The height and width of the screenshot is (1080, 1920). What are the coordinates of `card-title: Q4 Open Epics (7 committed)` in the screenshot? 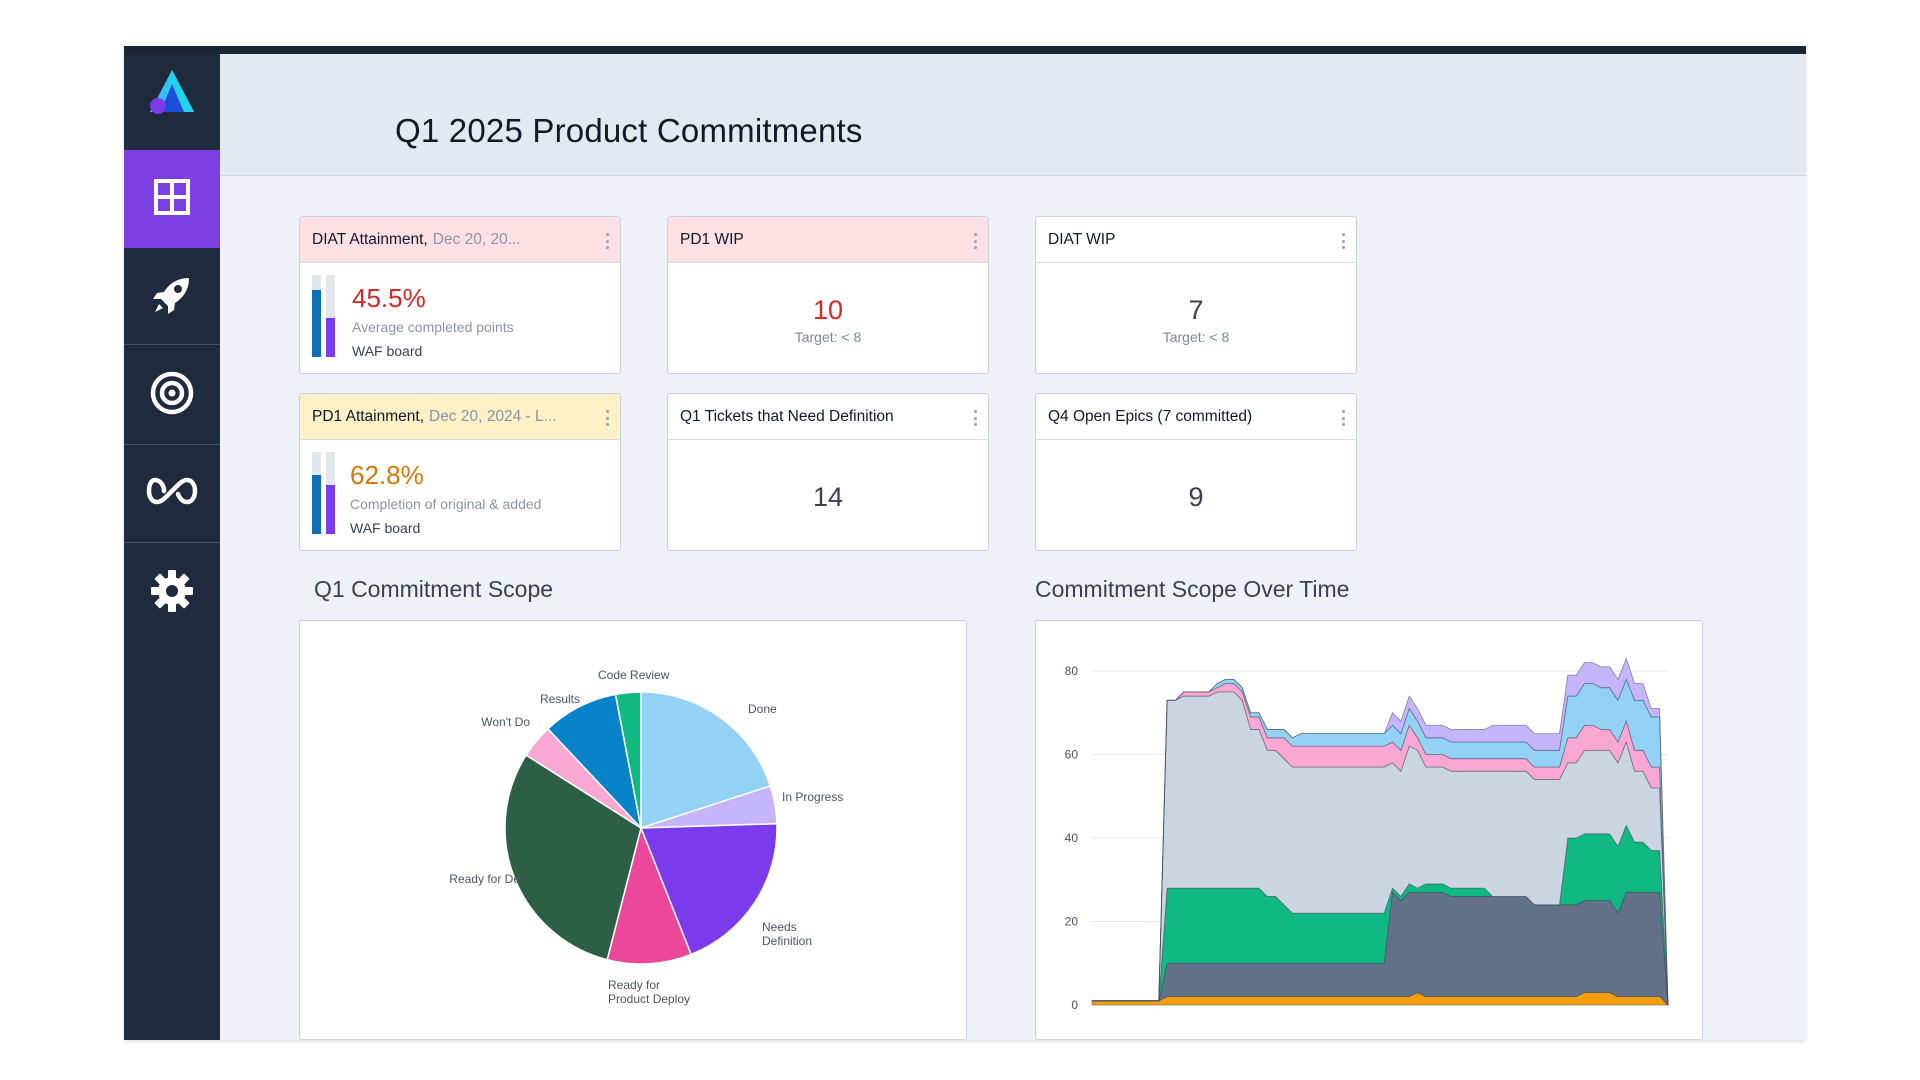 It's located at (1150, 416).